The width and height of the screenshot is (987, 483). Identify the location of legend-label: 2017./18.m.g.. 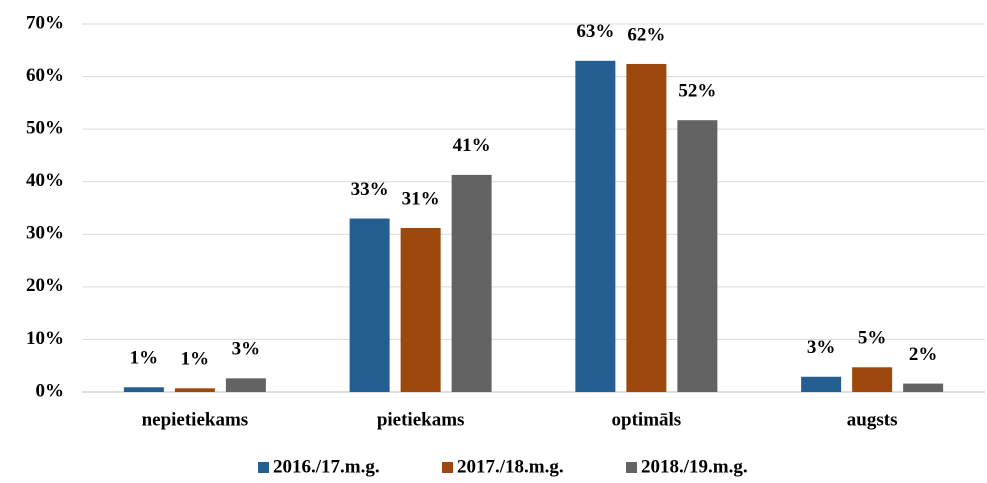
(510, 466).